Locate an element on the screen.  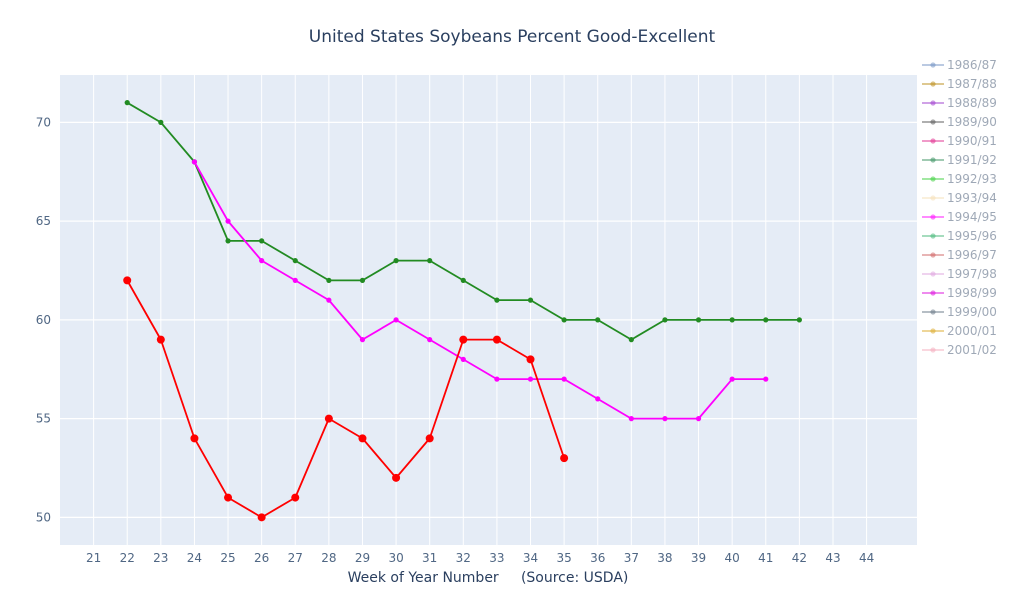
legend-item: 1998/99 is located at coordinates (959, 293).